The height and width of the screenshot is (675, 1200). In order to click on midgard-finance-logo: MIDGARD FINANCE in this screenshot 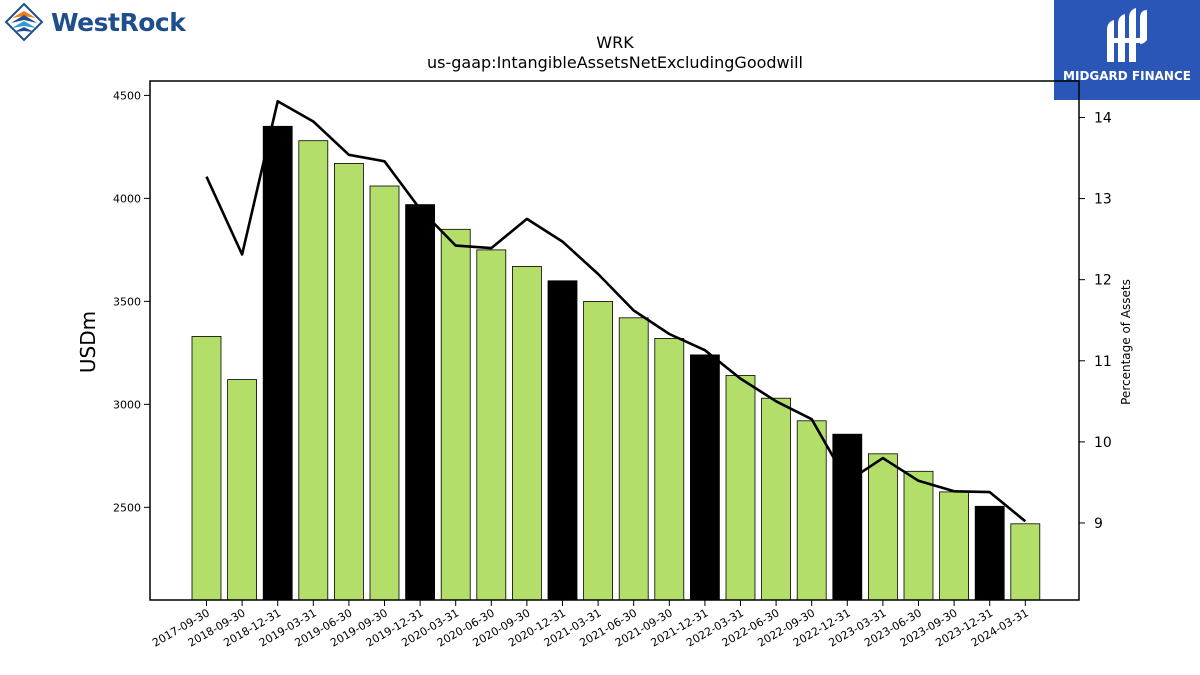, I will do `click(1127, 50)`.